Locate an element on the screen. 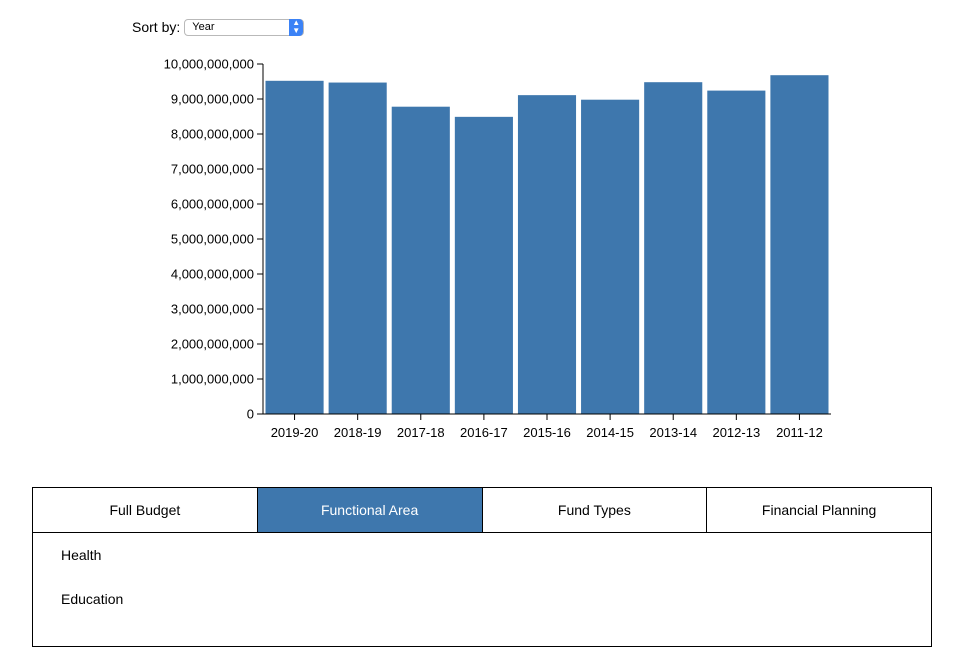  y-tick-label: 6,000,000,000 is located at coordinates (212, 204).